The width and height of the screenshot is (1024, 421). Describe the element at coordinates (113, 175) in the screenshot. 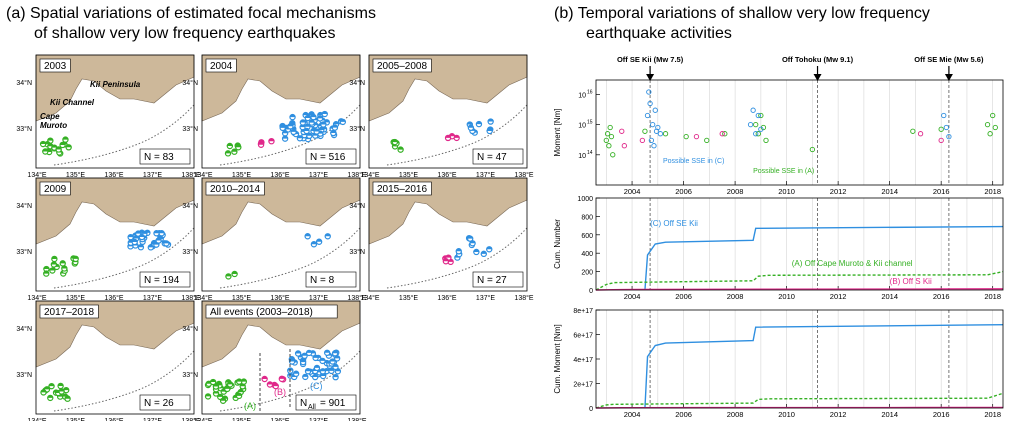

I see `lon-label: 136°E` at that location.